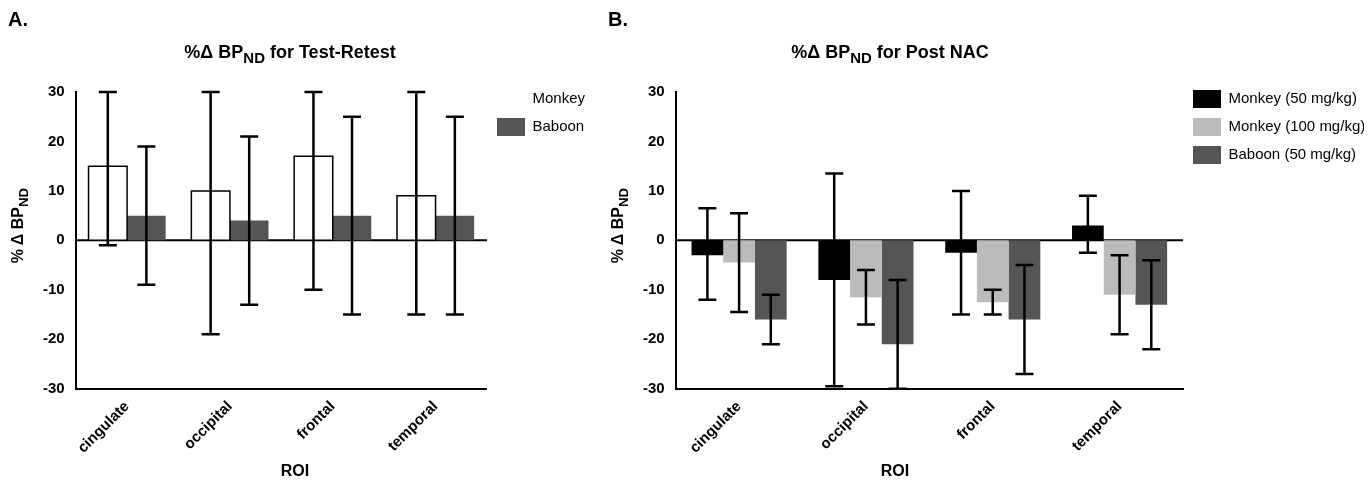  What do you see at coordinates (1297, 126) in the screenshot?
I see `legend-label: Monkey (100 mg/kg)` at bounding box center [1297, 126].